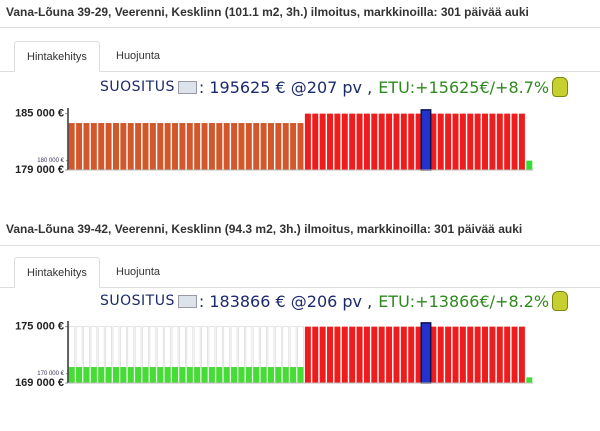 The image size is (600, 431). What do you see at coordinates (464, 301) in the screenshot?
I see `gain: ETU:+13866€/+8.2%` at bounding box center [464, 301].